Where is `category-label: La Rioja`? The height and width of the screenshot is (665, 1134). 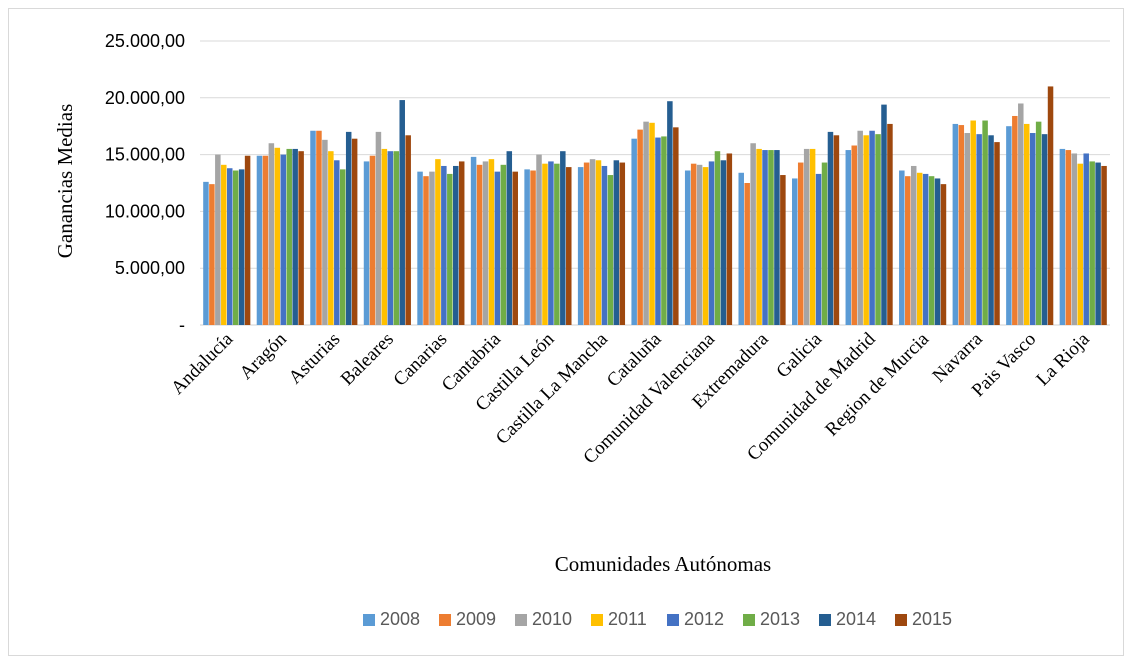 category-label: La Rioja is located at coordinates (1063, 359).